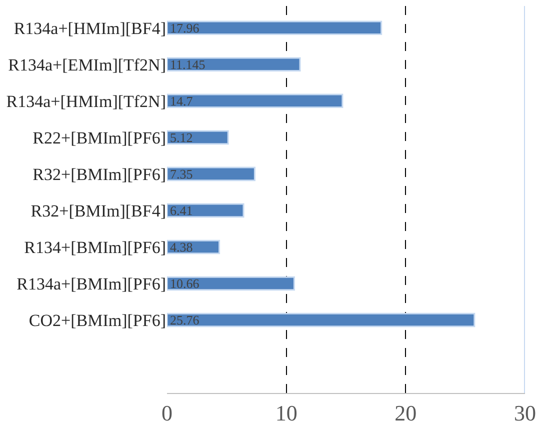 This screenshot has width=542, height=438. I want to click on data-label: 4.38, so click(181, 246).